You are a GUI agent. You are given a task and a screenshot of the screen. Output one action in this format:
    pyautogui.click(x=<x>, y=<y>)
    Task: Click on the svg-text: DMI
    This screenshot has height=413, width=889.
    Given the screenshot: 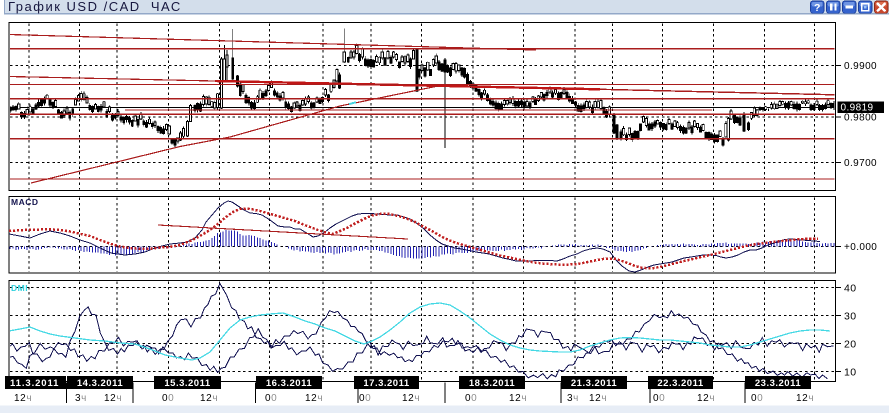 What is the action you would take?
    pyautogui.click(x=19, y=288)
    